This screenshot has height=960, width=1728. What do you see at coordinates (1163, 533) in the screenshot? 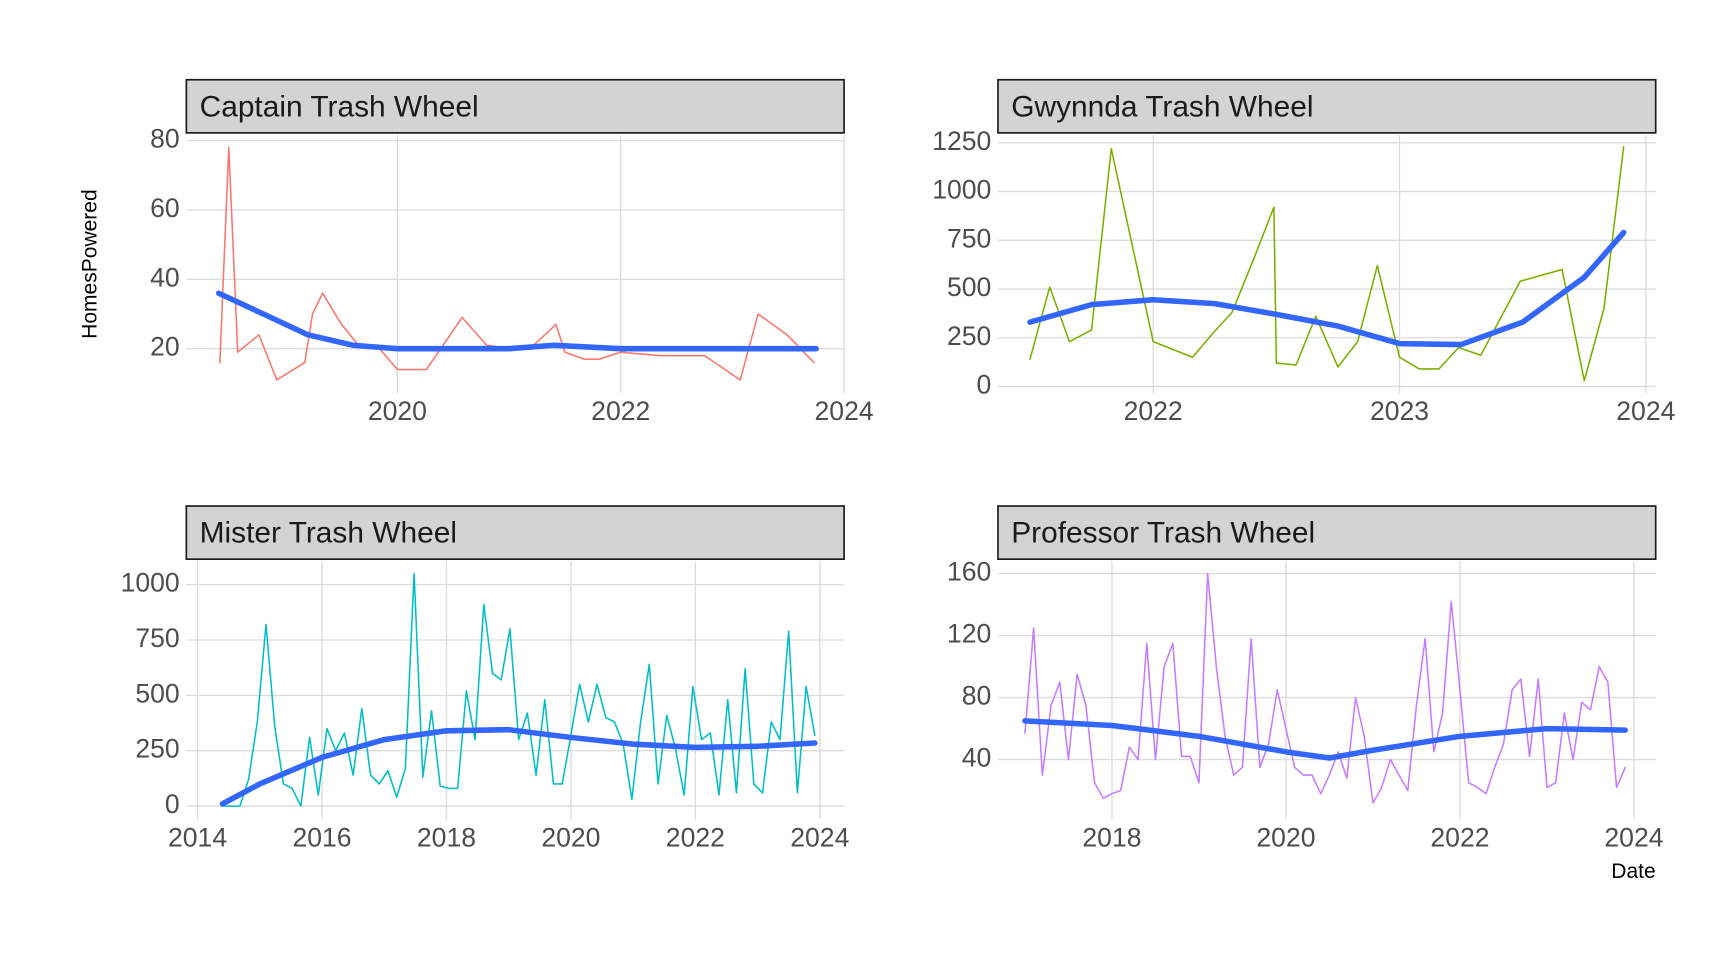
I see `strip-title: Professor Trash Wheel` at bounding box center [1163, 533].